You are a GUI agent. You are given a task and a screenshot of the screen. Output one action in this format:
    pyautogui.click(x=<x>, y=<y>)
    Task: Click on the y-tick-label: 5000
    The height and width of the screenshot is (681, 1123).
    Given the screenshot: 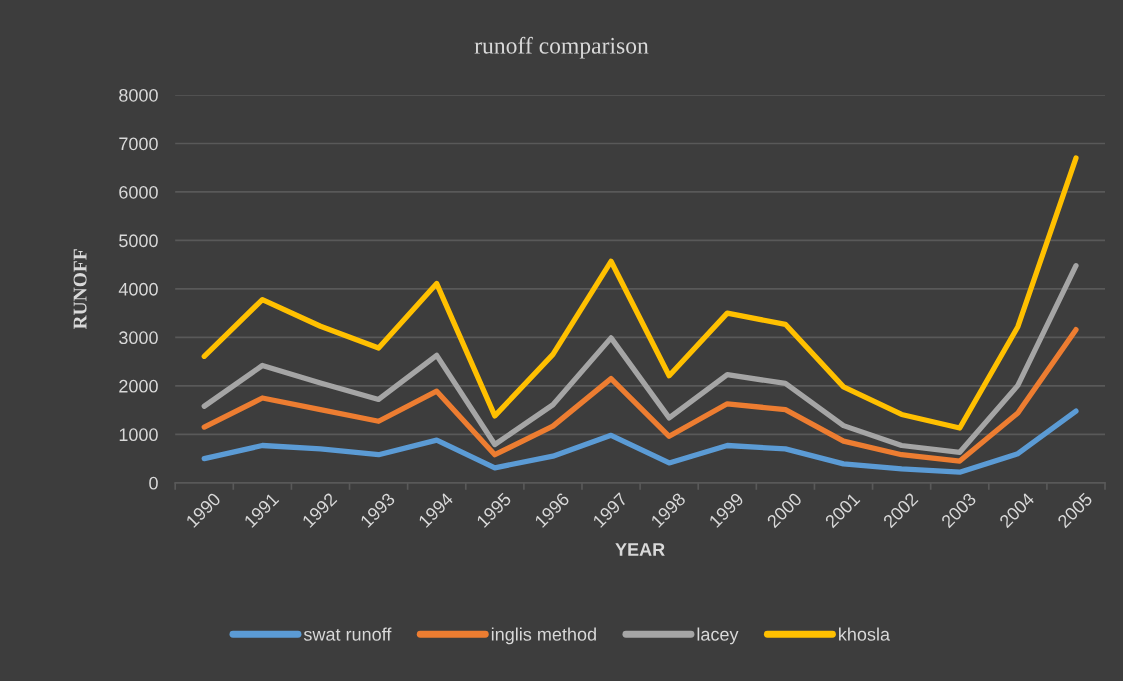 What is the action you would take?
    pyautogui.click(x=138, y=241)
    